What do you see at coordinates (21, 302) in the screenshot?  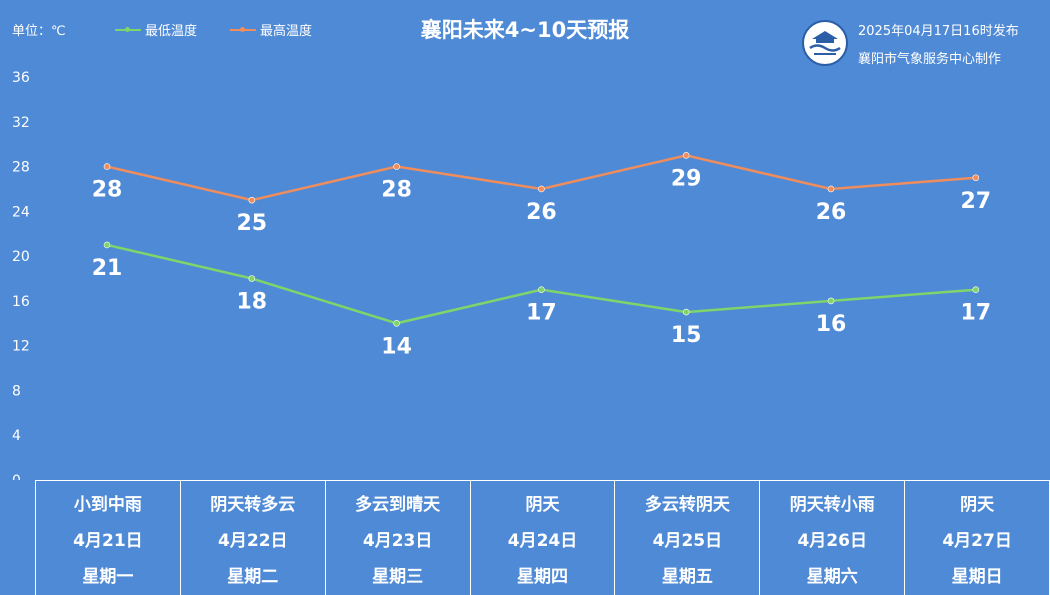 I see `y-tick-label: 16` at bounding box center [21, 302].